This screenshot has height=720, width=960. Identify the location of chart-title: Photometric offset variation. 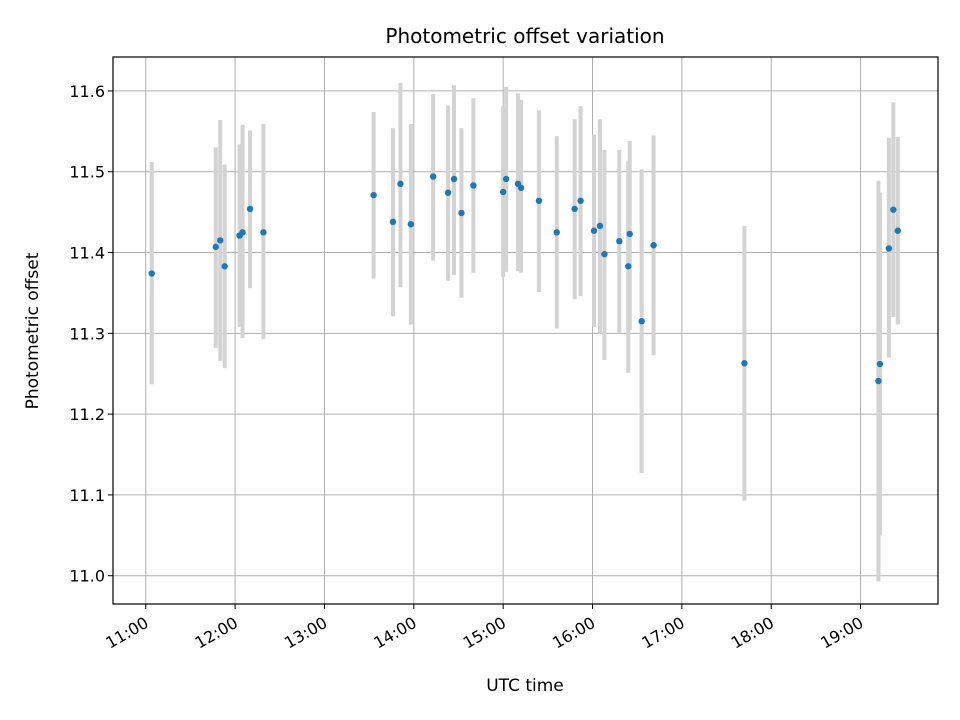
(524, 36).